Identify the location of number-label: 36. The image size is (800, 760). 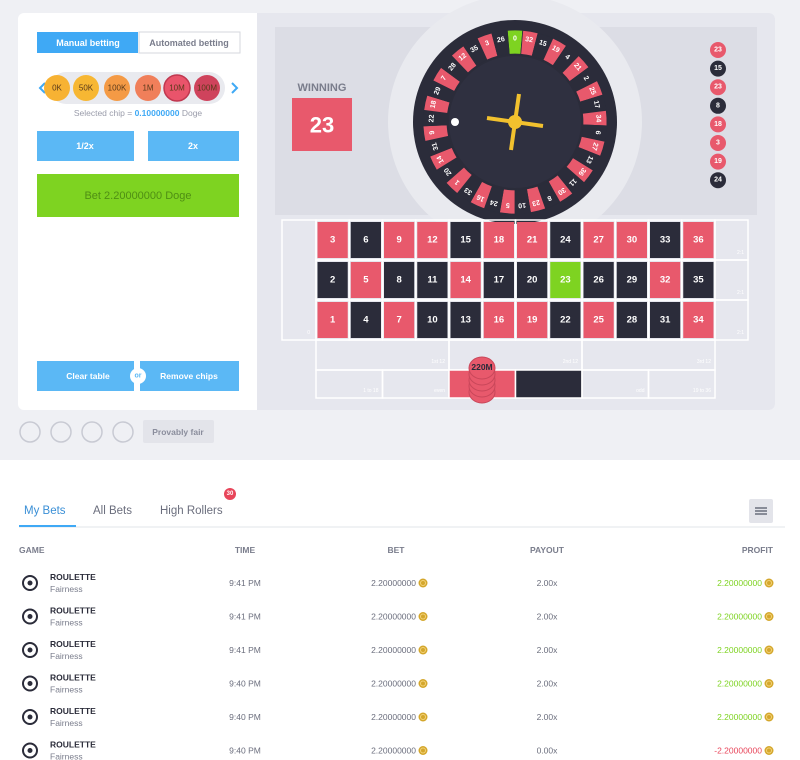
(698, 240).